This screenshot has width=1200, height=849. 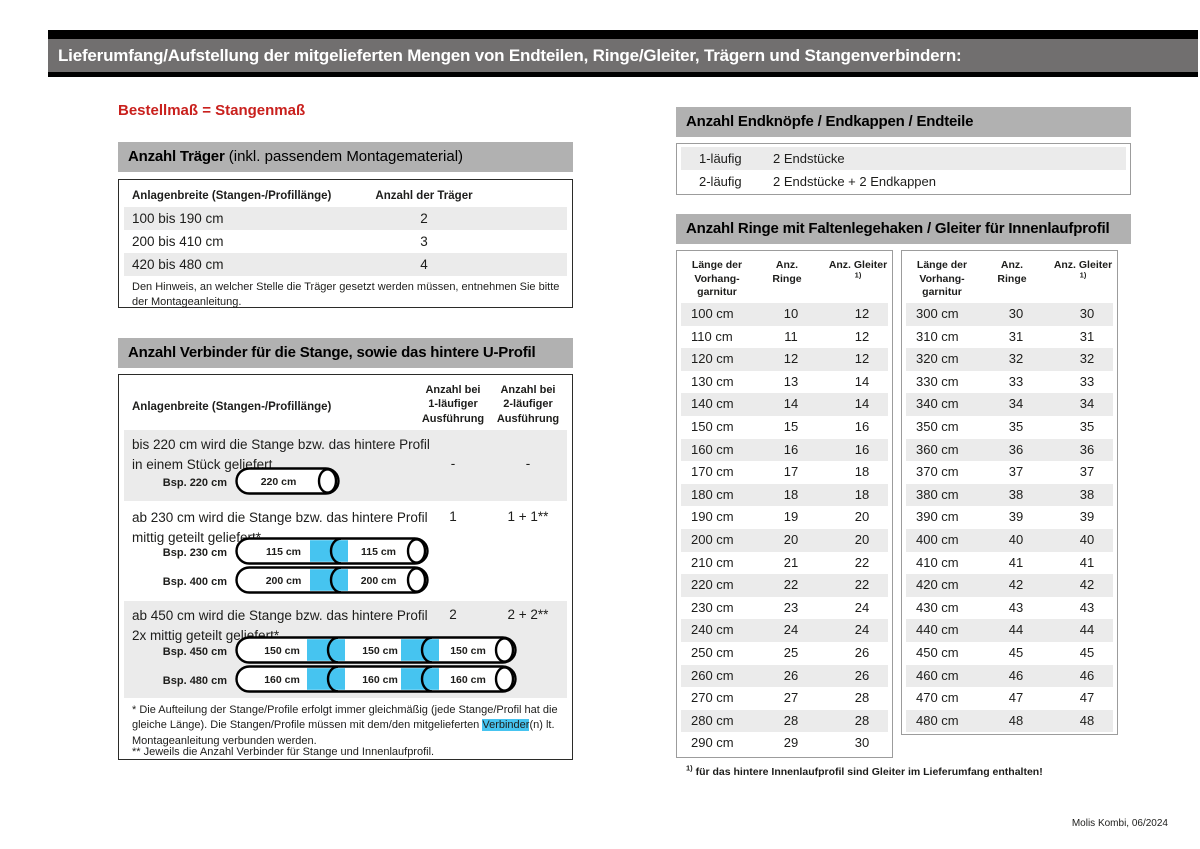 What do you see at coordinates (424, 196) in the screenshot?
I see `traeger-col-anzahl: Anzahl der Träger` at bounding box center [424, 196].